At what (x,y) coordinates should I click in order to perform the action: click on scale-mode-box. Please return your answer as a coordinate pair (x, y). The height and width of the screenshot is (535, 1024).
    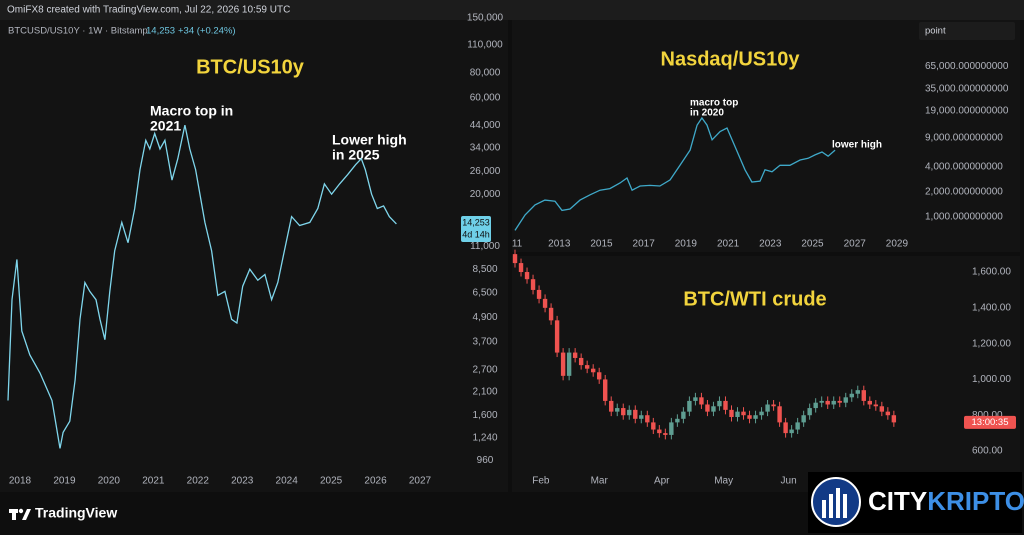
    Looking at the image, I should click on (967, 31).